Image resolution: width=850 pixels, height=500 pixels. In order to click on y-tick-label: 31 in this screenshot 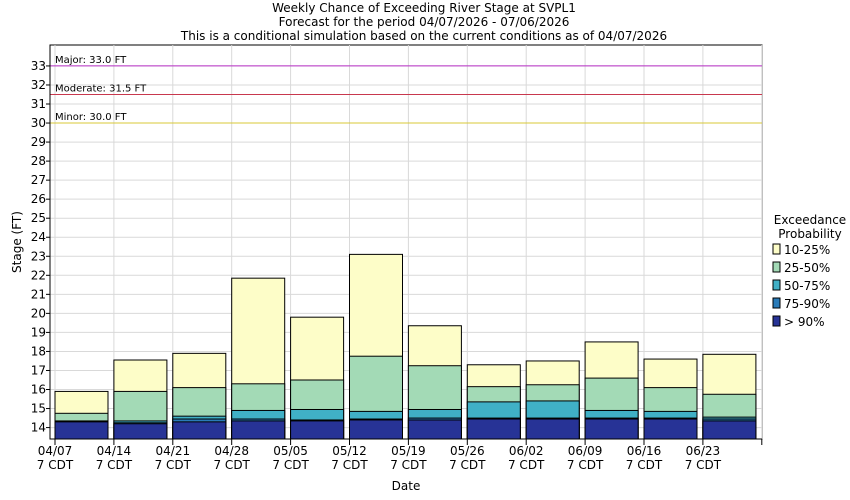, I will do `click(38, 104)`.